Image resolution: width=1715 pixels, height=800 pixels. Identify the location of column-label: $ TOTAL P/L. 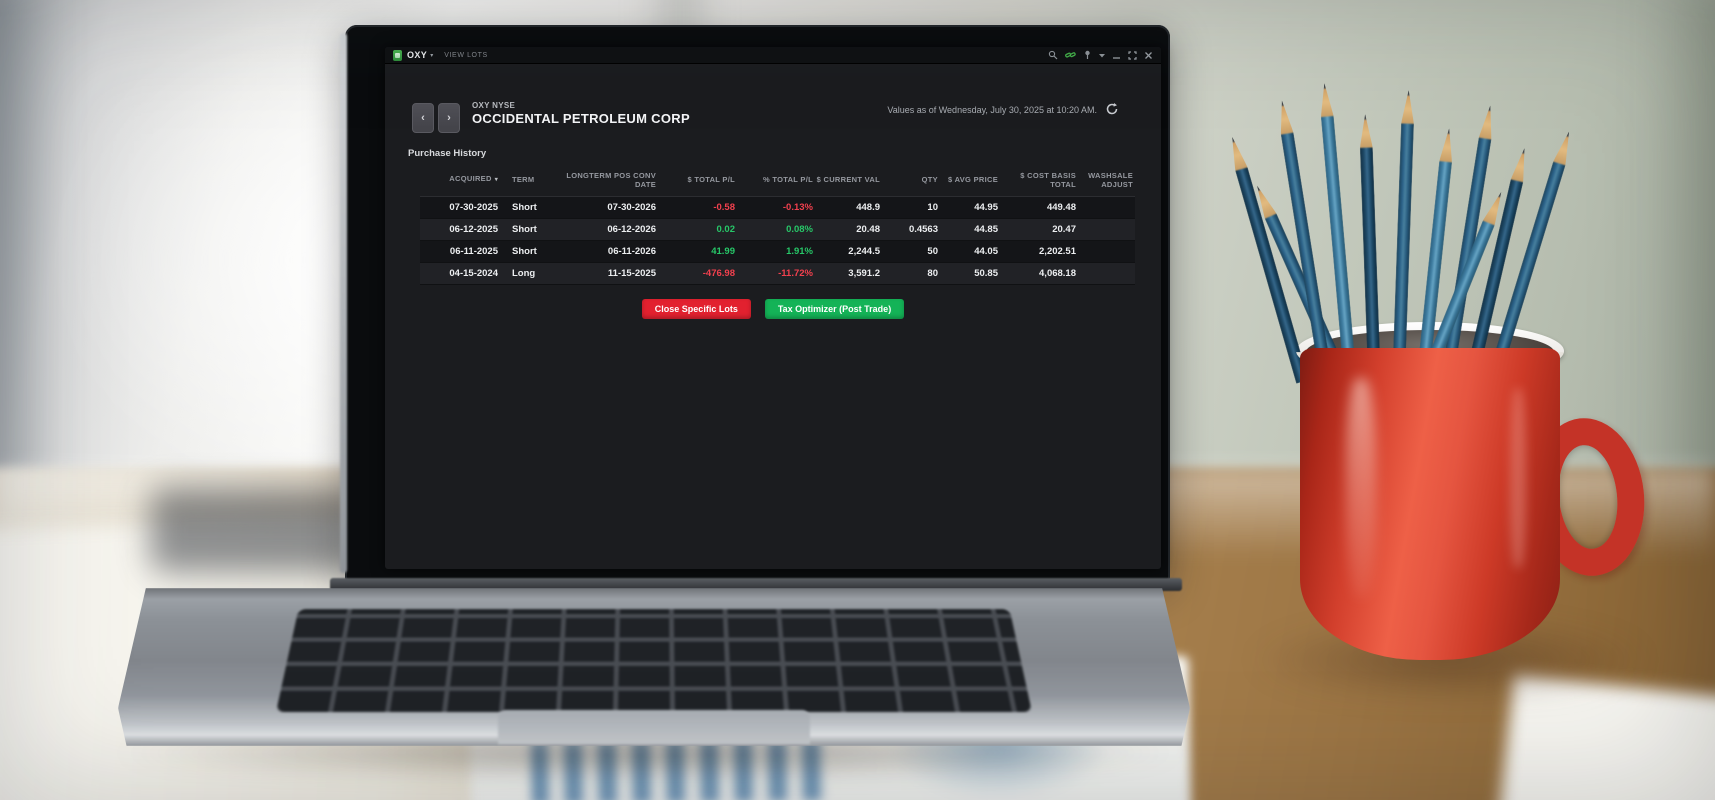
(711, 180).